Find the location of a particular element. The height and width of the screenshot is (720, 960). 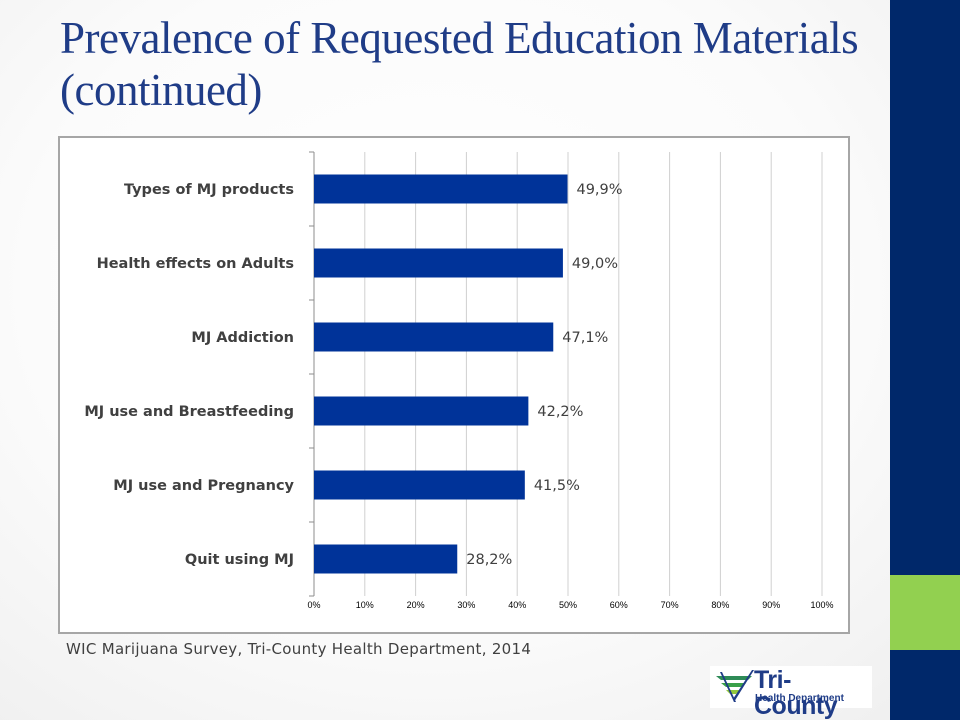

logo-name: Tri-County is located at coordinates (796, 693).